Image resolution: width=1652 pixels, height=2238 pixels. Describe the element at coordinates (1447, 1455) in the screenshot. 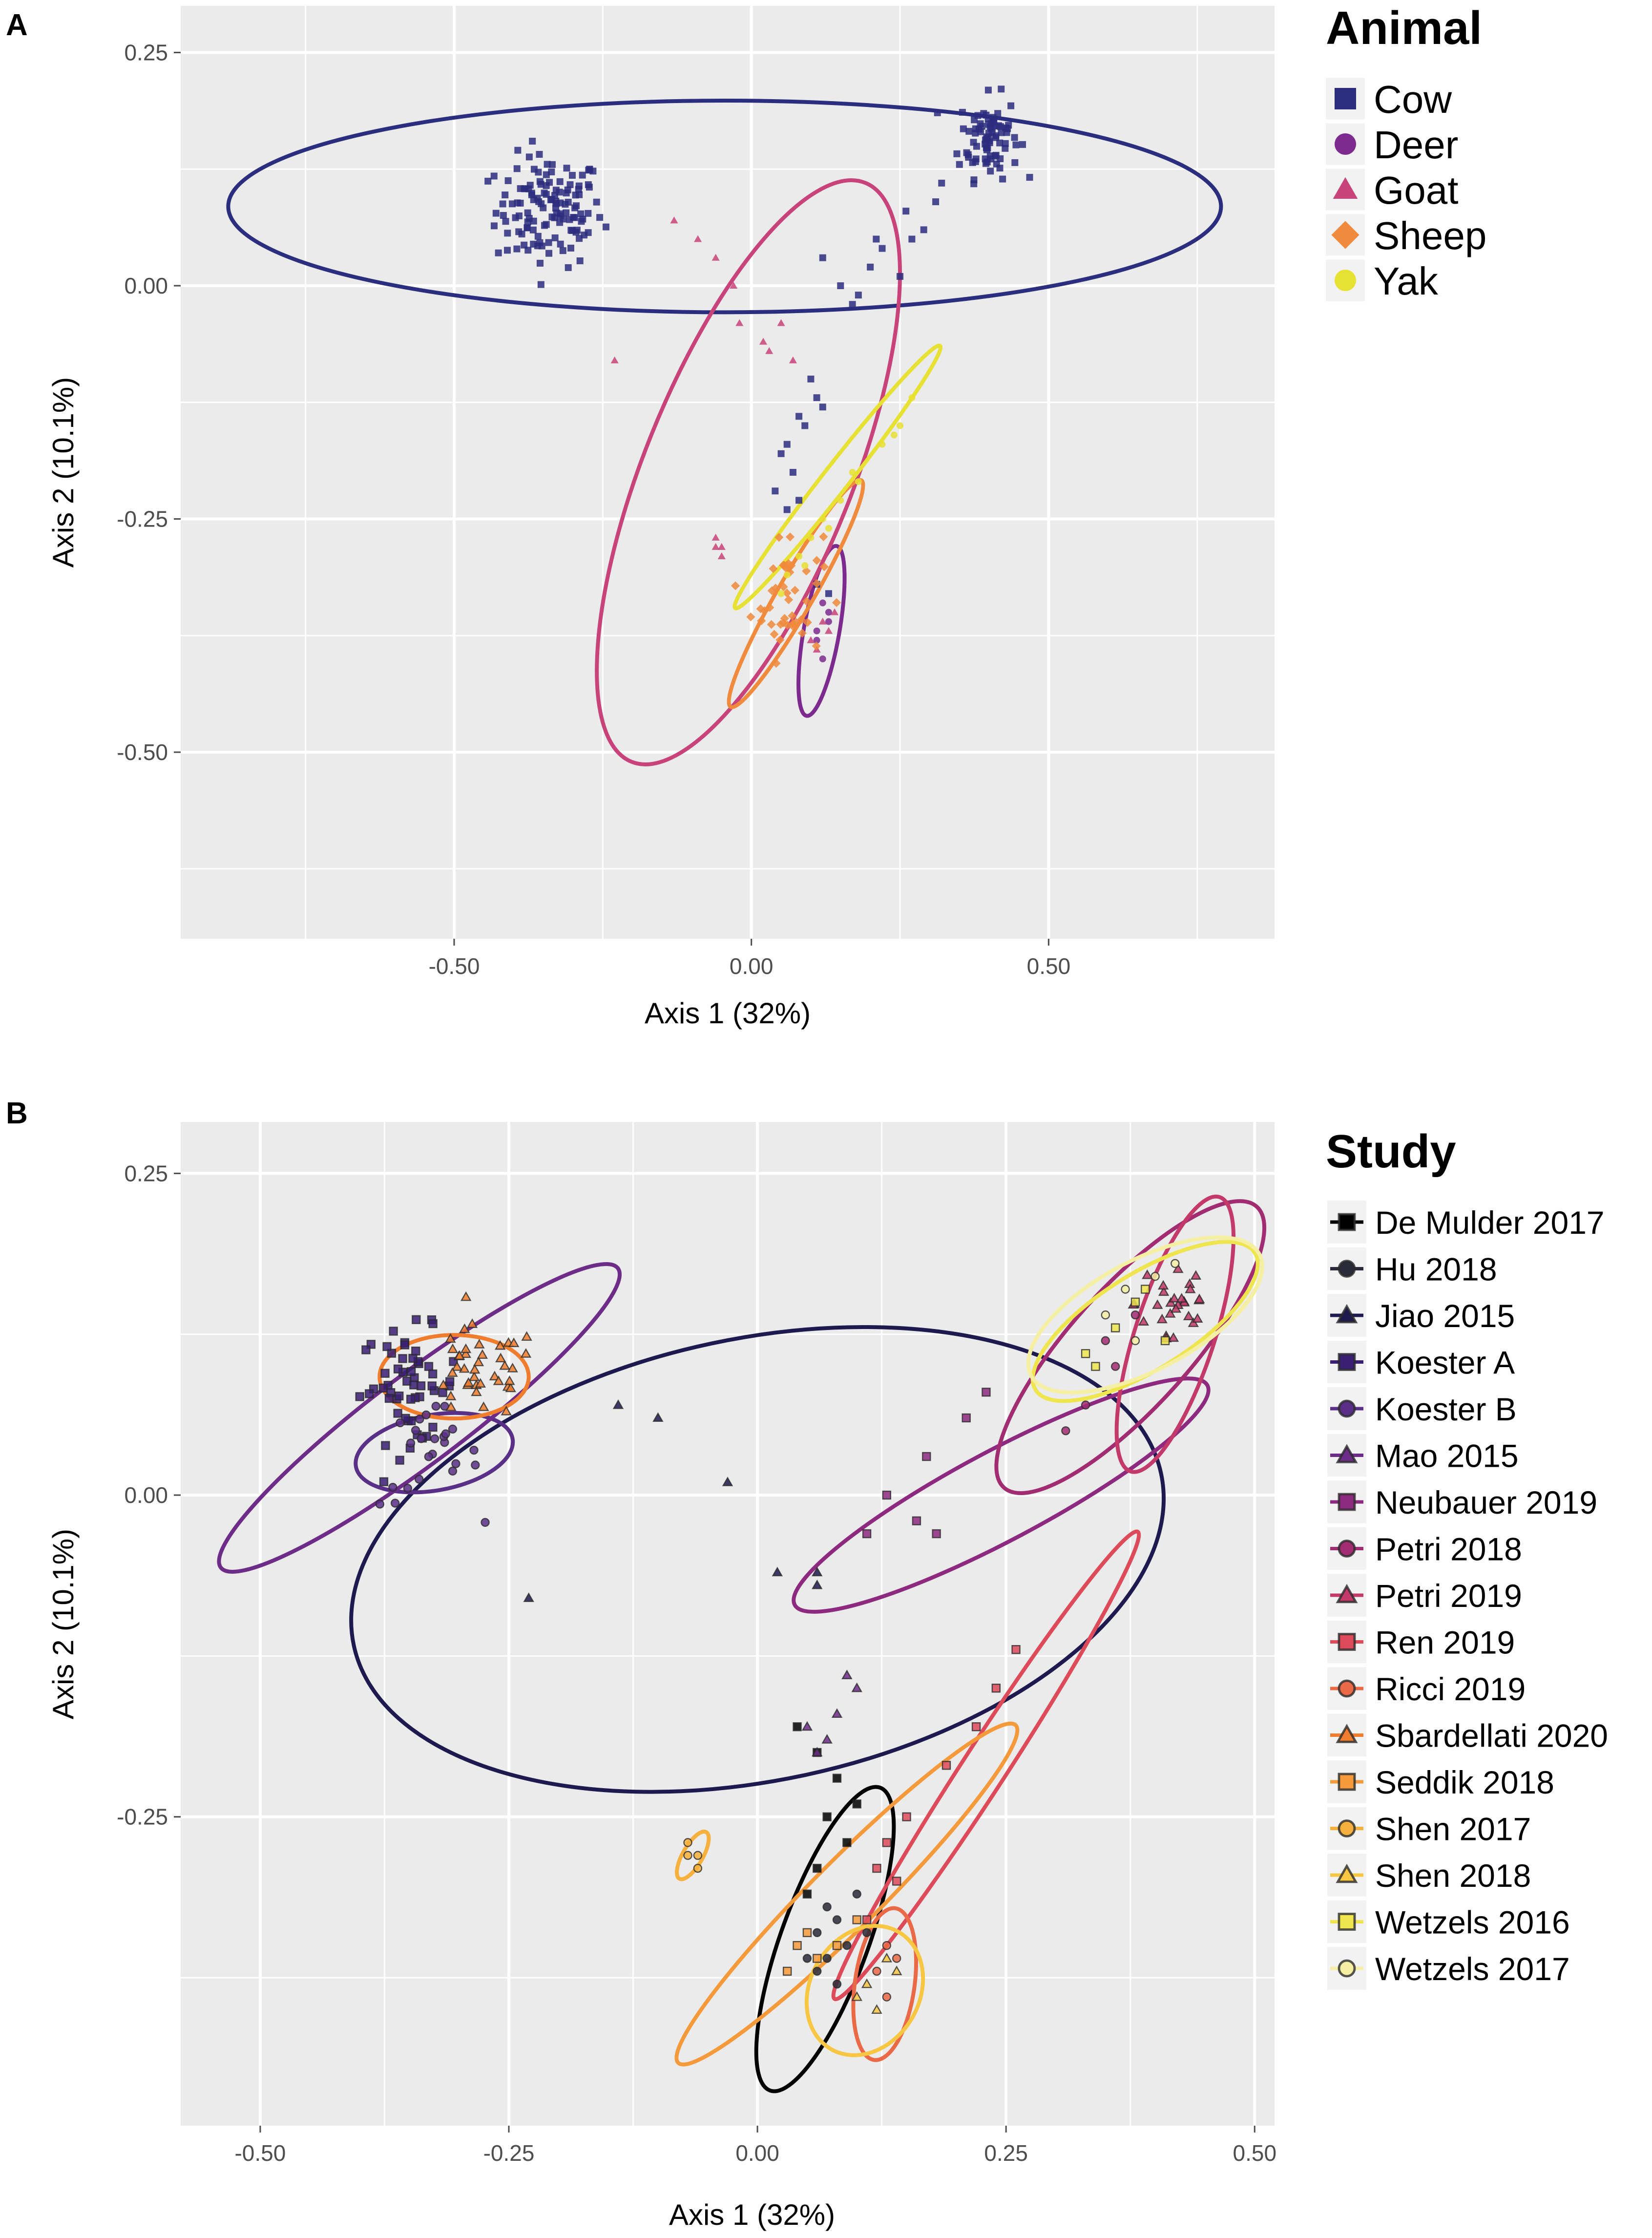

I see `legend-label-mao-2015: Mao 2015` at that location.